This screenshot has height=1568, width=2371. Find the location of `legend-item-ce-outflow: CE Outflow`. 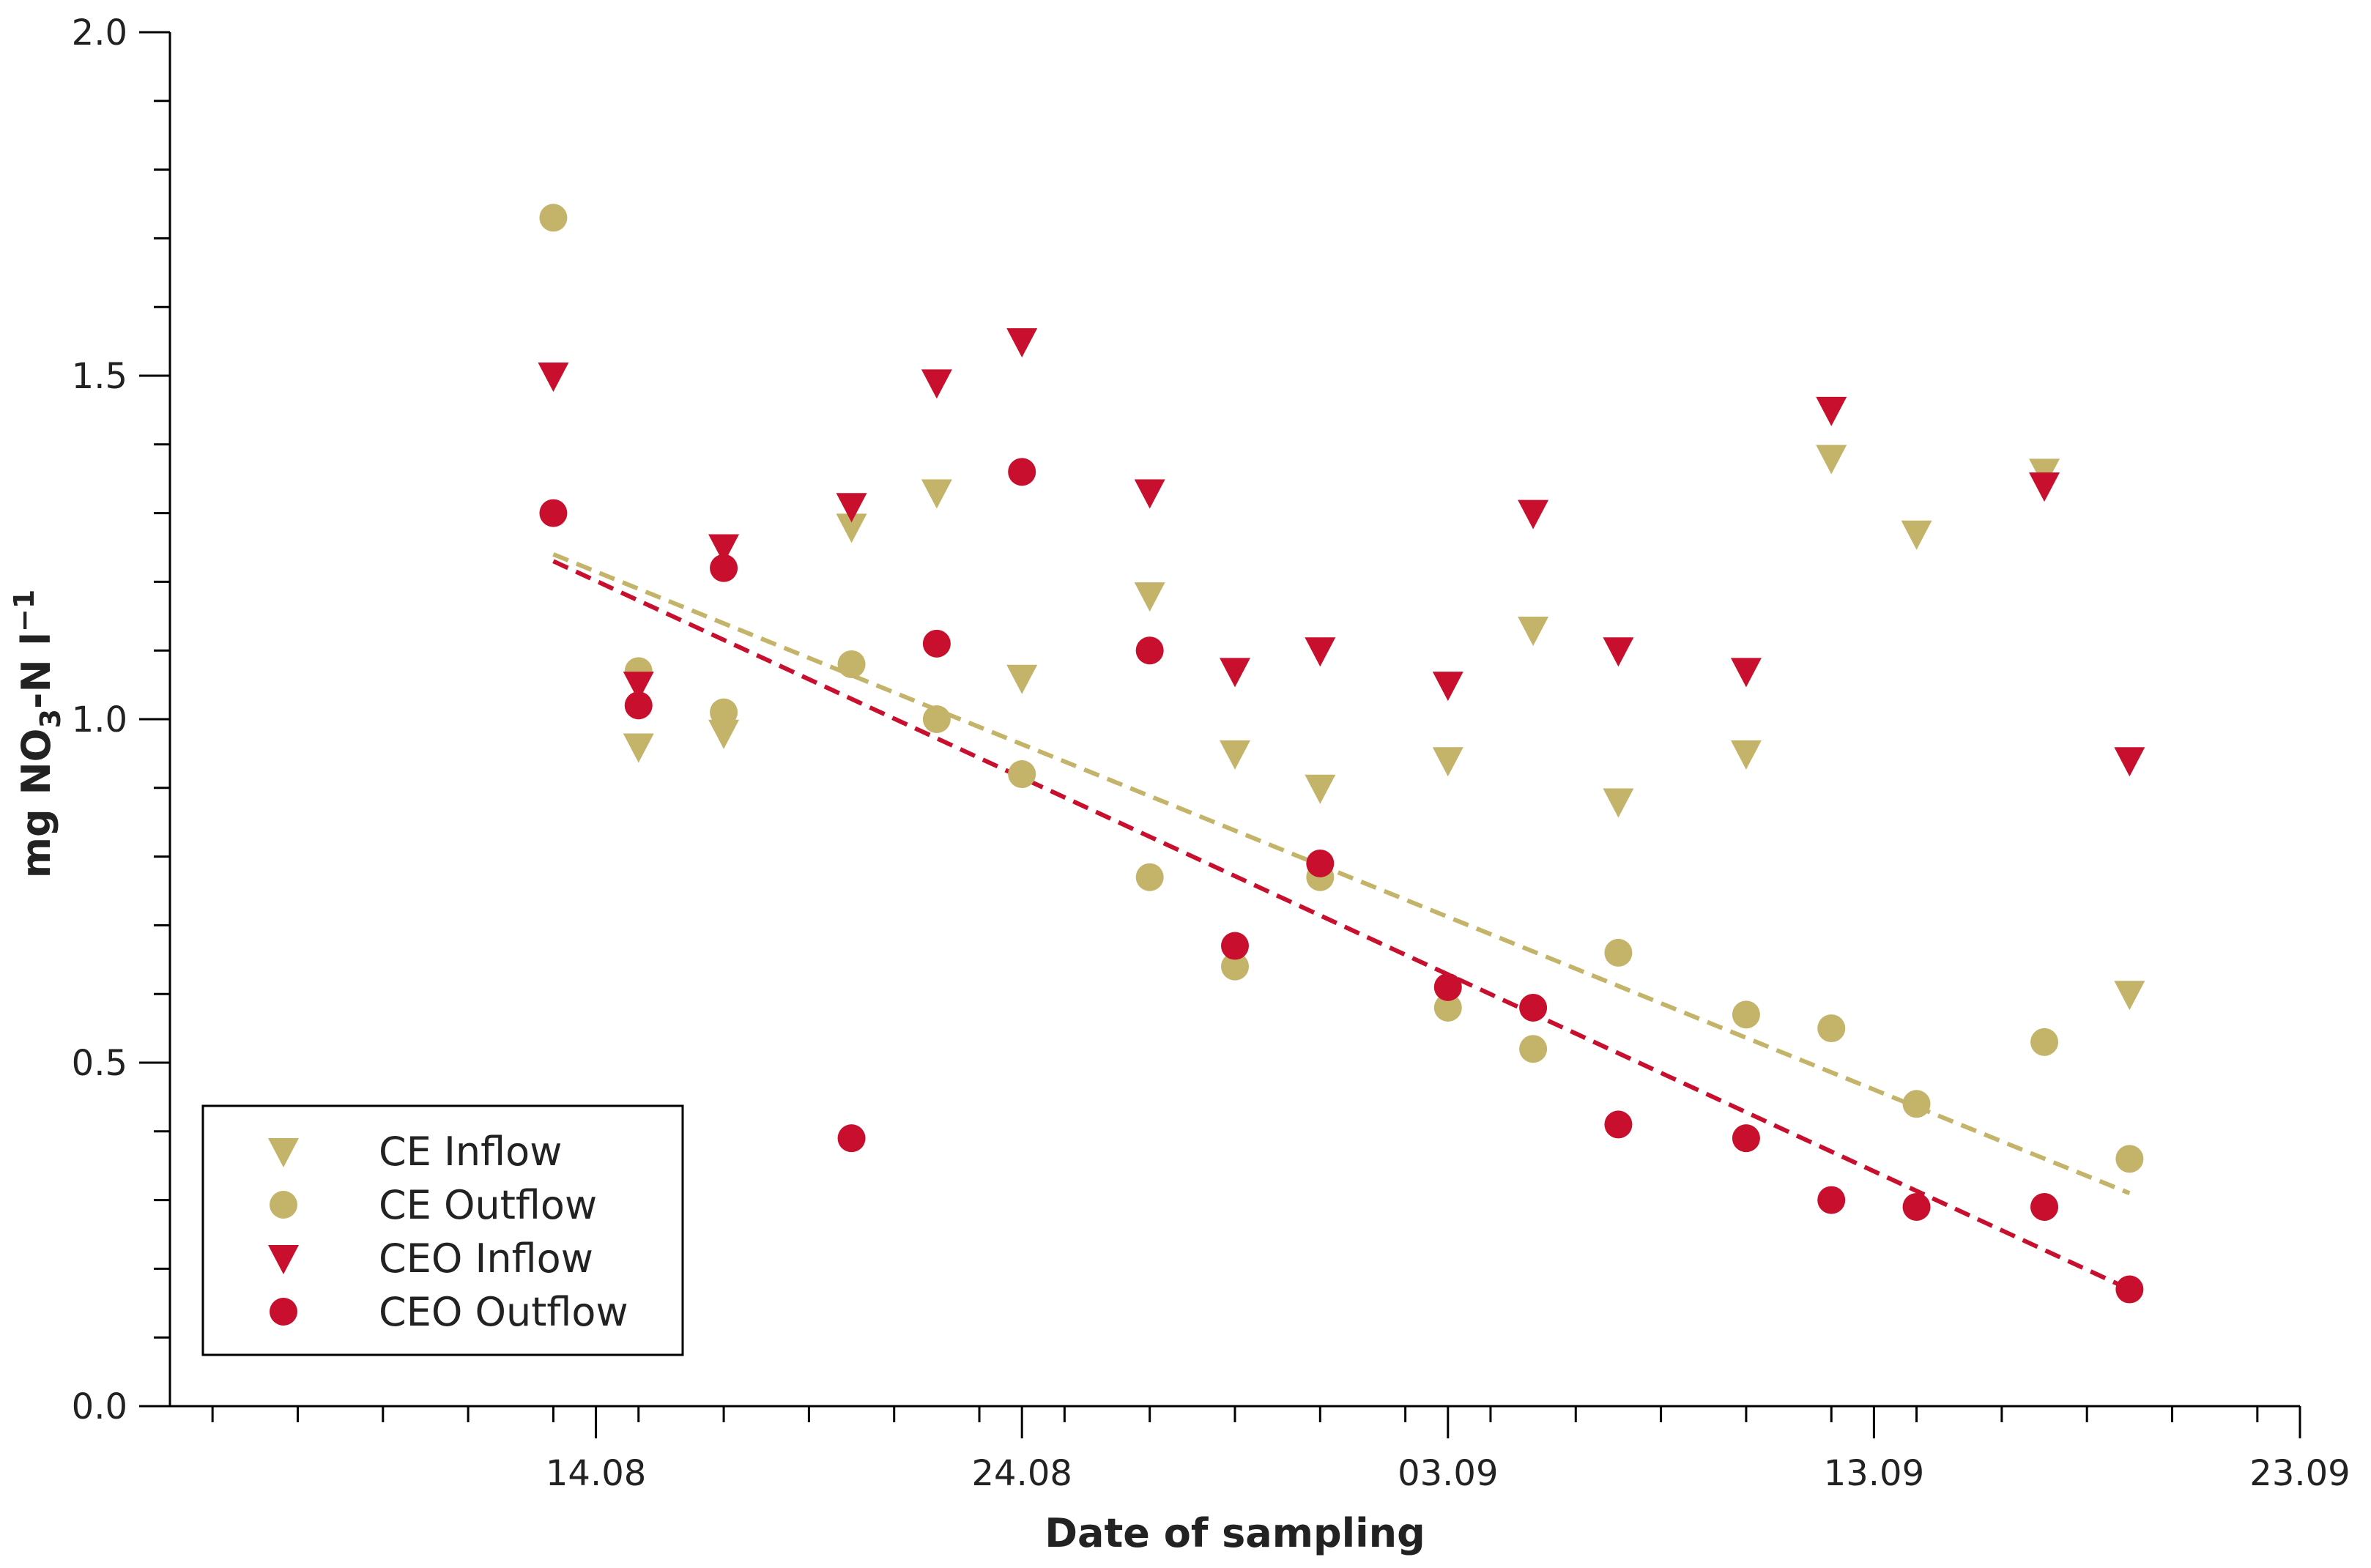

legend-item-ce-outflow: CE Outflow is located at coordinates (434, 1205).